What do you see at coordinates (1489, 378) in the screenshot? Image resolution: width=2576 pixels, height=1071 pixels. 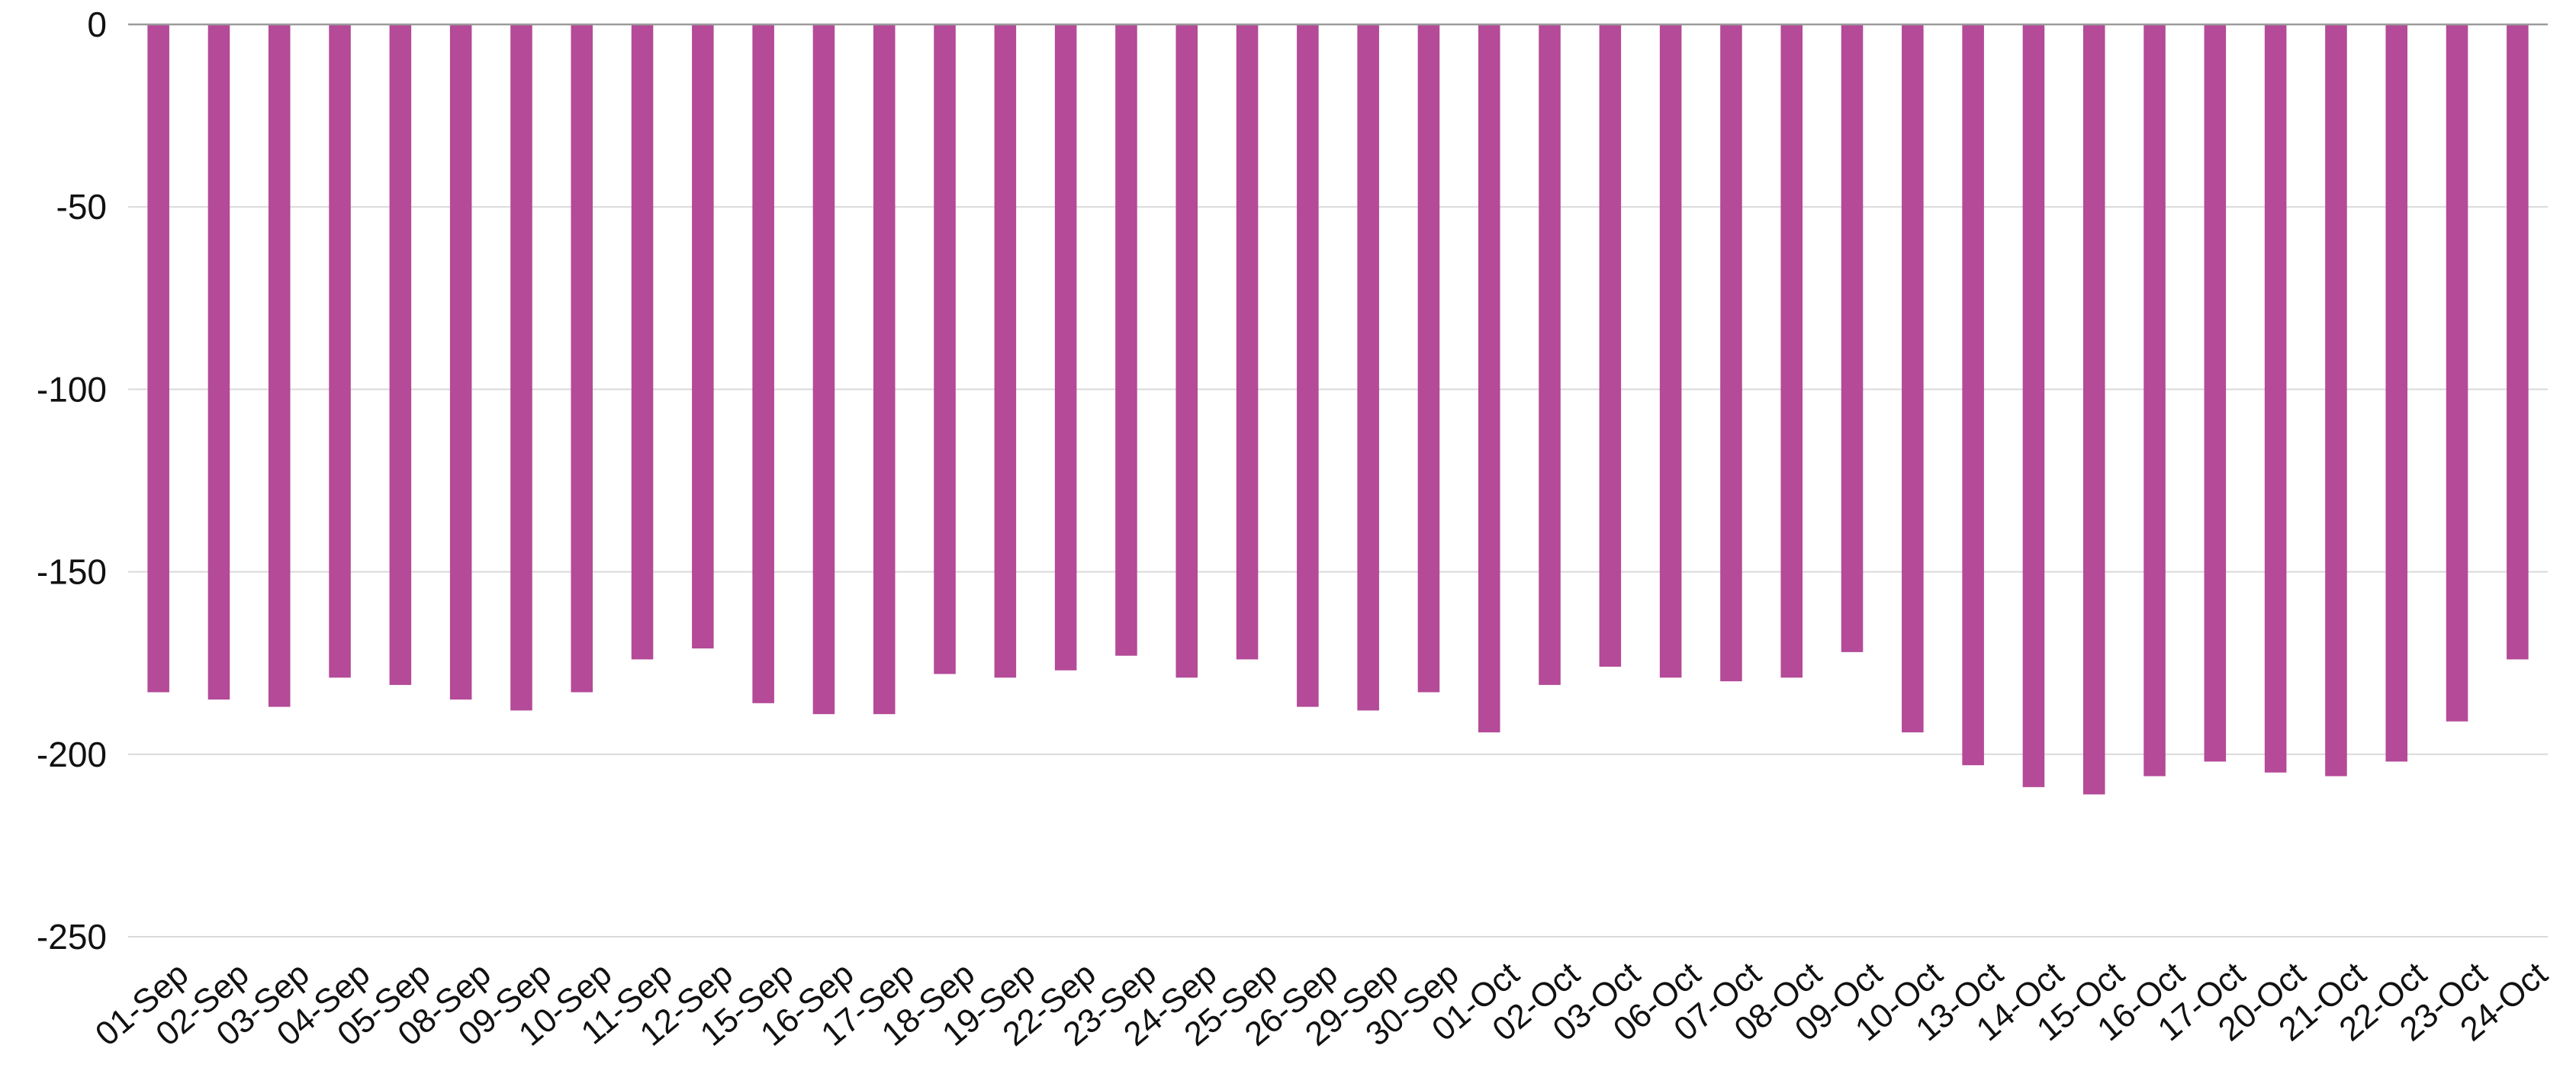 I see `bar-01-Oct` at bounding box center [1489, 378].